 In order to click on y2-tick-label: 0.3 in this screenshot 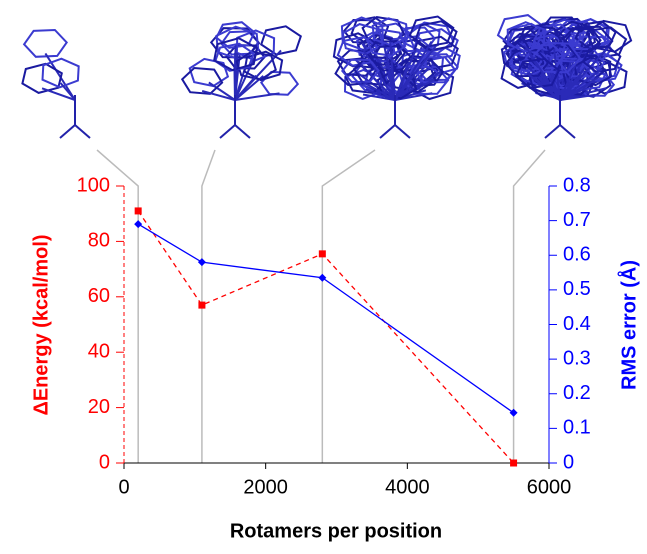, I will do `click(577, 358)`.